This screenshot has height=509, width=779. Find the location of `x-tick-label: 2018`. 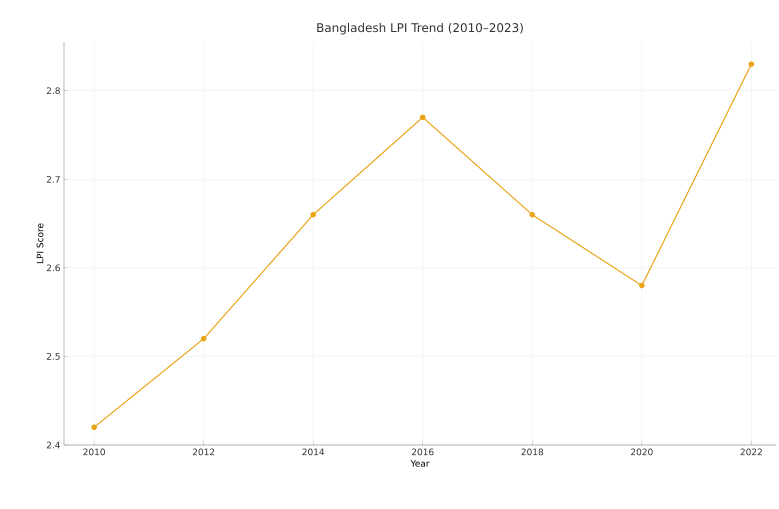

x-tick-label: 2018 is located at coordinates (533, 452).